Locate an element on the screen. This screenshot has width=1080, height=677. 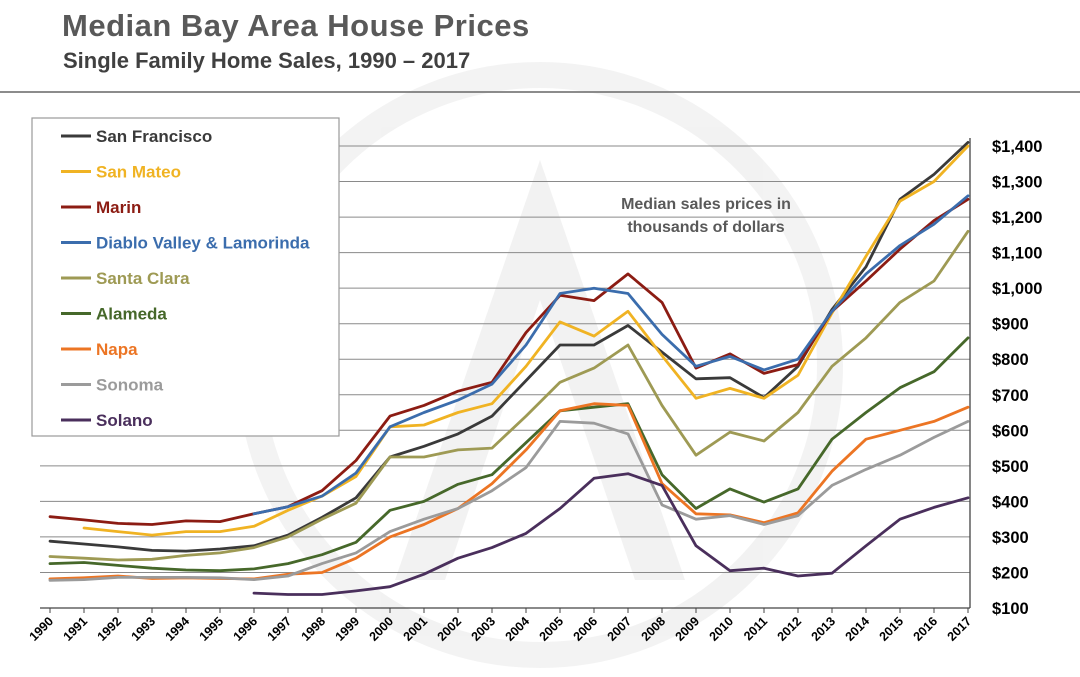
y-tick-label: $1,100 is located at coordinates (1017, 254).